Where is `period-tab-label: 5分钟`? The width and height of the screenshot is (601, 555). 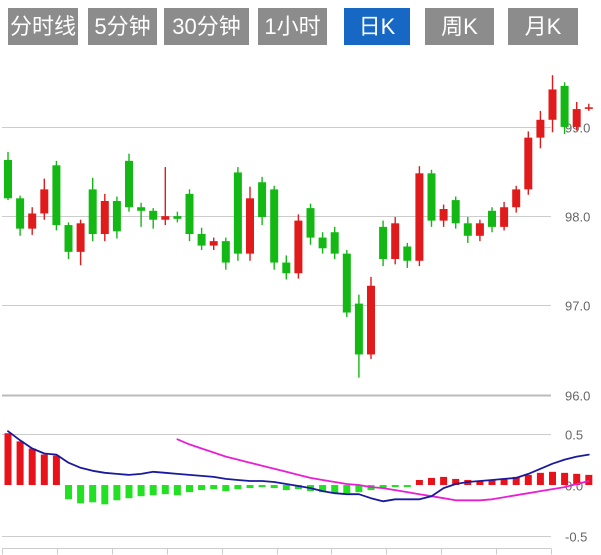 period-tab-label: 5分钟 is located at coordinates (122, 26).